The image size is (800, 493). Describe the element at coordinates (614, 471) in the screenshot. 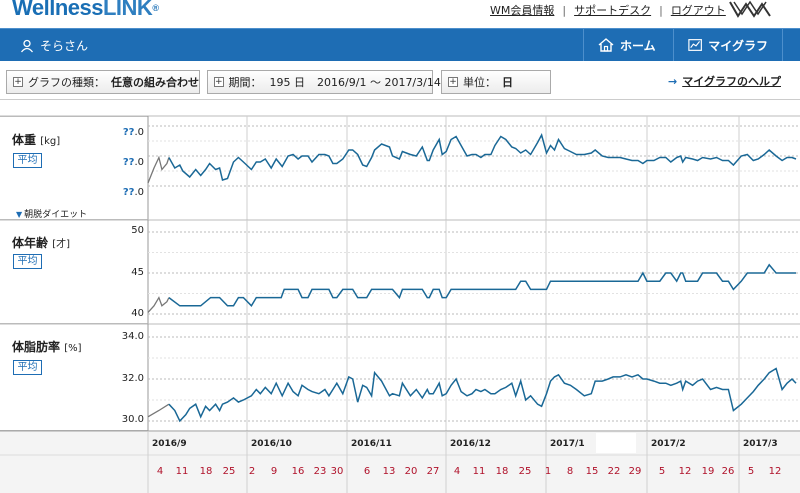

I see `day-label: 22` at that location.